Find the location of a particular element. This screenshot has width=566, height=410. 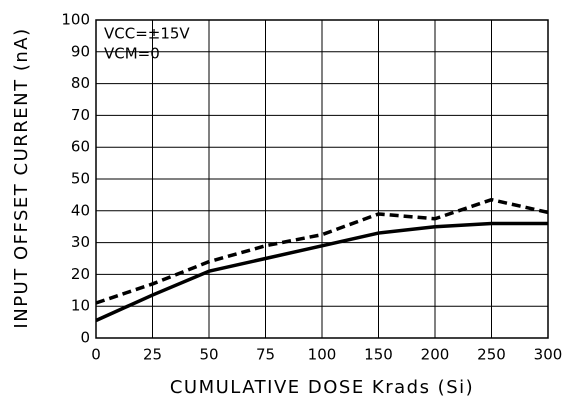

x-tick-label: 300 is located at coordinates (548, 355).